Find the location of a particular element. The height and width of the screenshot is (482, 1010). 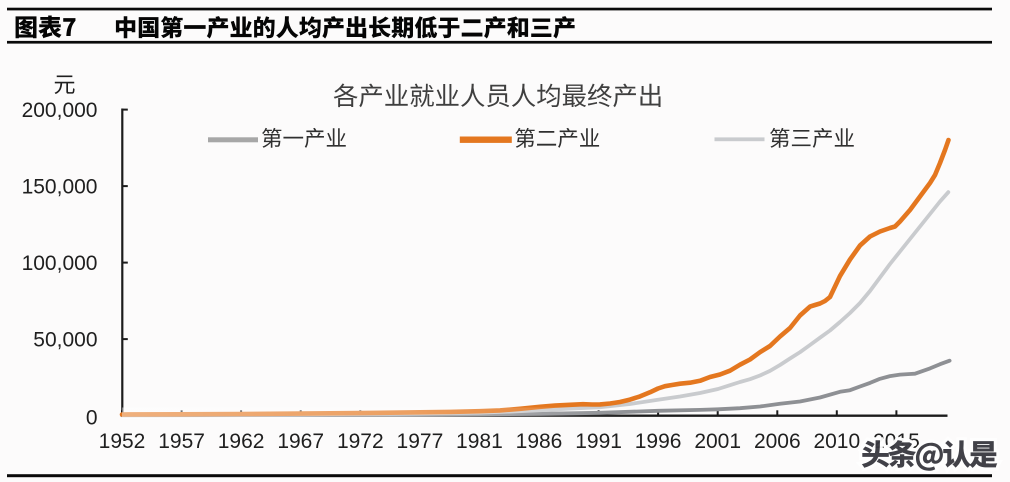

svg-text: 1986 is located at coordinates (539, 441).